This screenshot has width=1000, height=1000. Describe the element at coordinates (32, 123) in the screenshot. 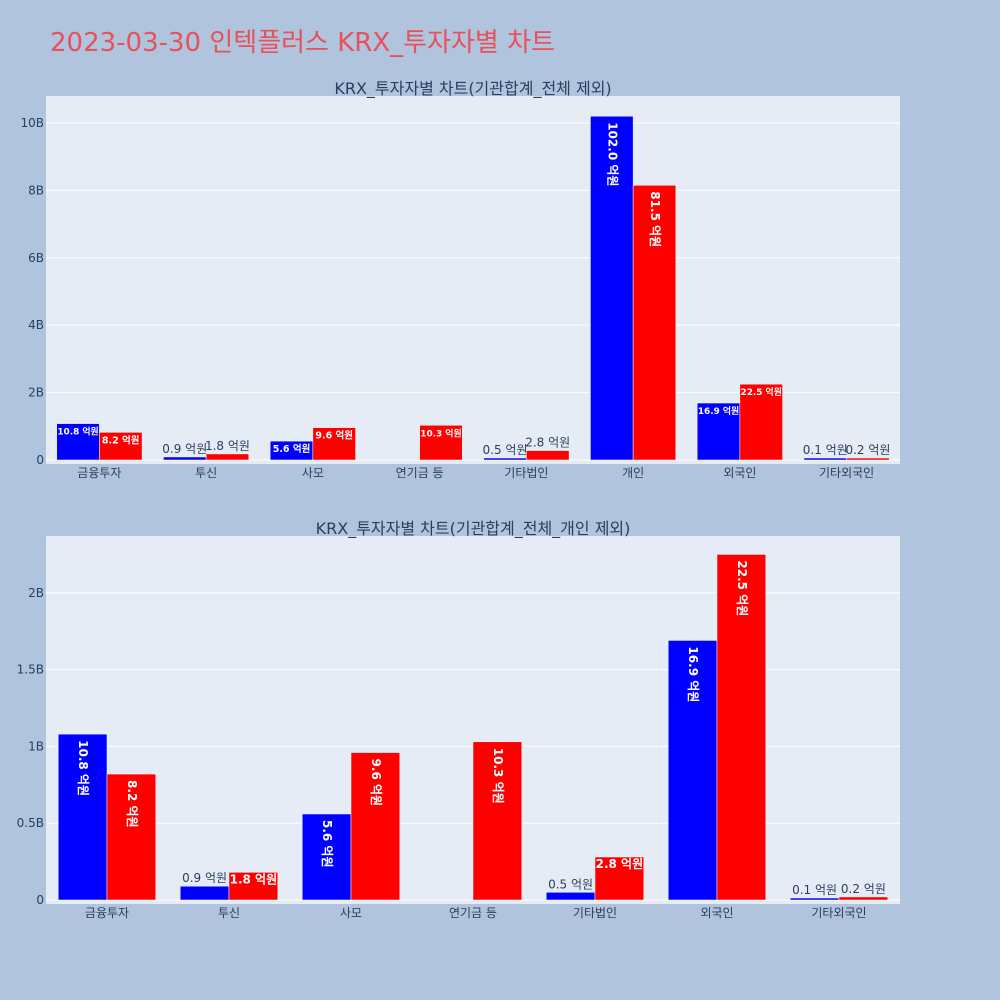

I see `y-tick-label: 10B` at that location.